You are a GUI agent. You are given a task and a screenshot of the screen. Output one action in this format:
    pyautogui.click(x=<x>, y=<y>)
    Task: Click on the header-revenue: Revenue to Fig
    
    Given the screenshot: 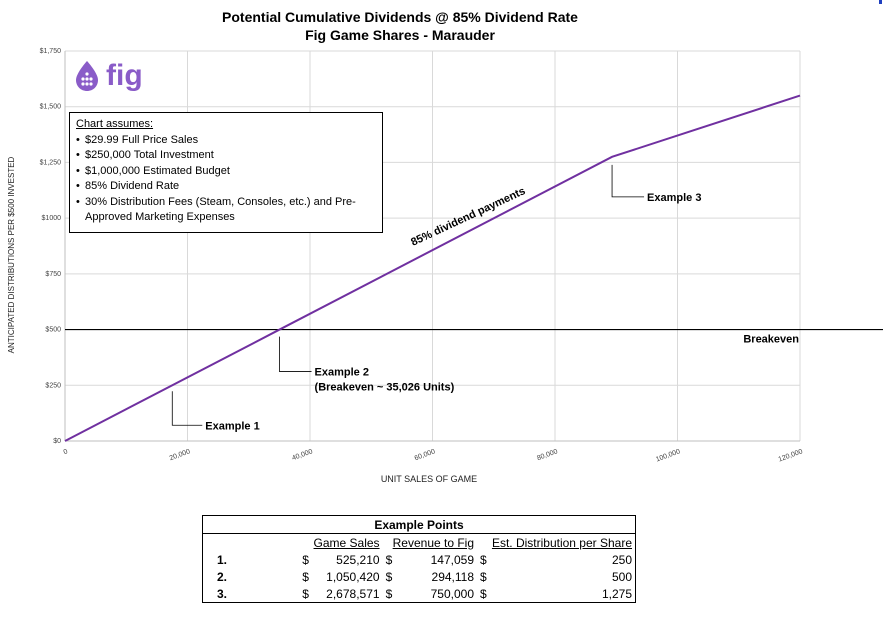 What is the action you would take?
    pyautogui.click(x=433, y=542)
    